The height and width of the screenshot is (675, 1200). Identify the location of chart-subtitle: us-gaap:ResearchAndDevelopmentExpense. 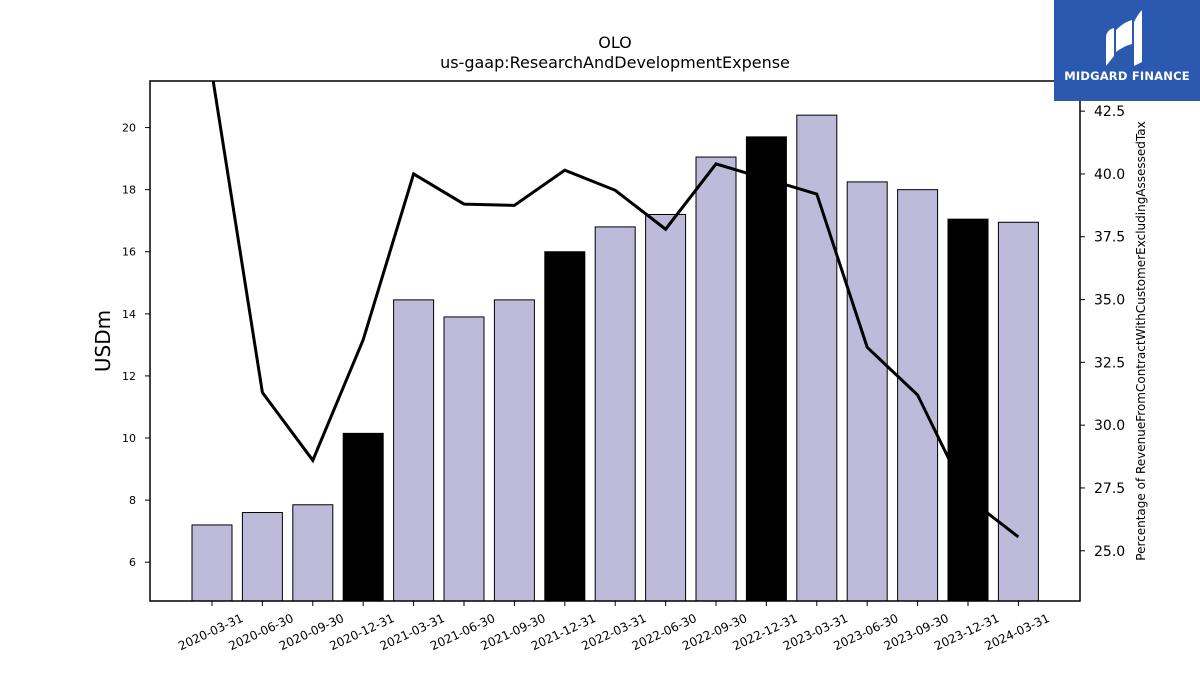
(615, 62).